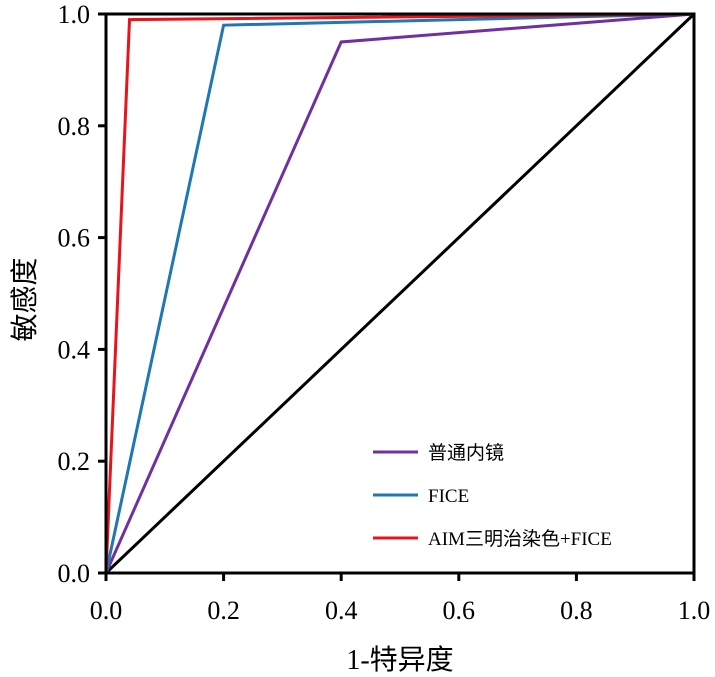  Describe the element at coordinates (520, 539) in the screenshot. I see `legend-label-3: AIM三明治染色+FICE` at that location.